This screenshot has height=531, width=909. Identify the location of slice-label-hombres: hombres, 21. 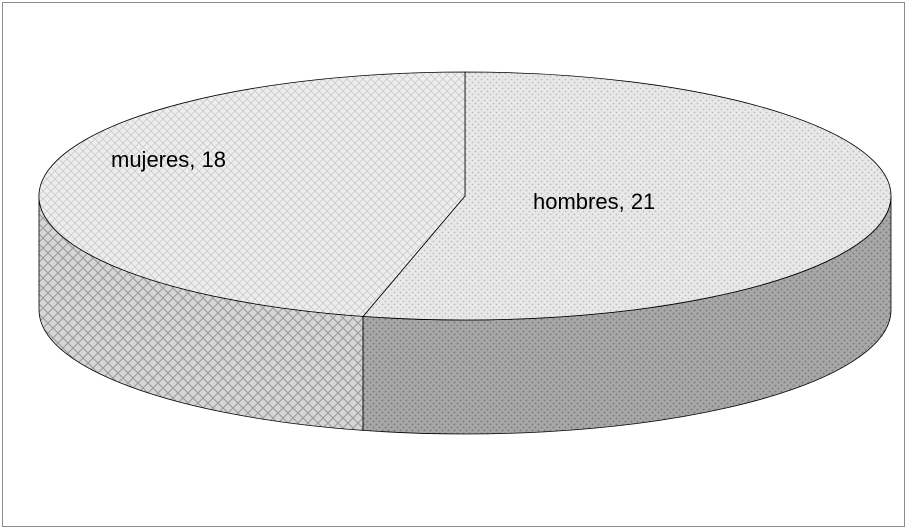
(594, 201).